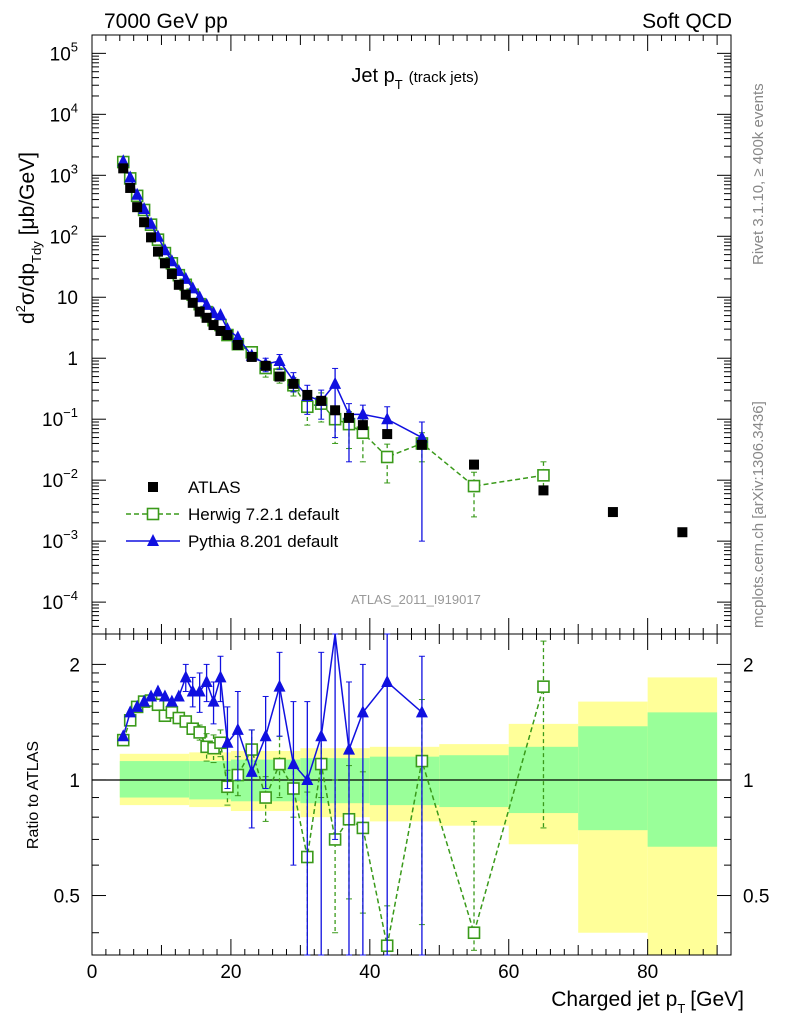 The image size is (786, 1024). I want to click on y-tick-label: 10⁻⁴, so click(60, 601).